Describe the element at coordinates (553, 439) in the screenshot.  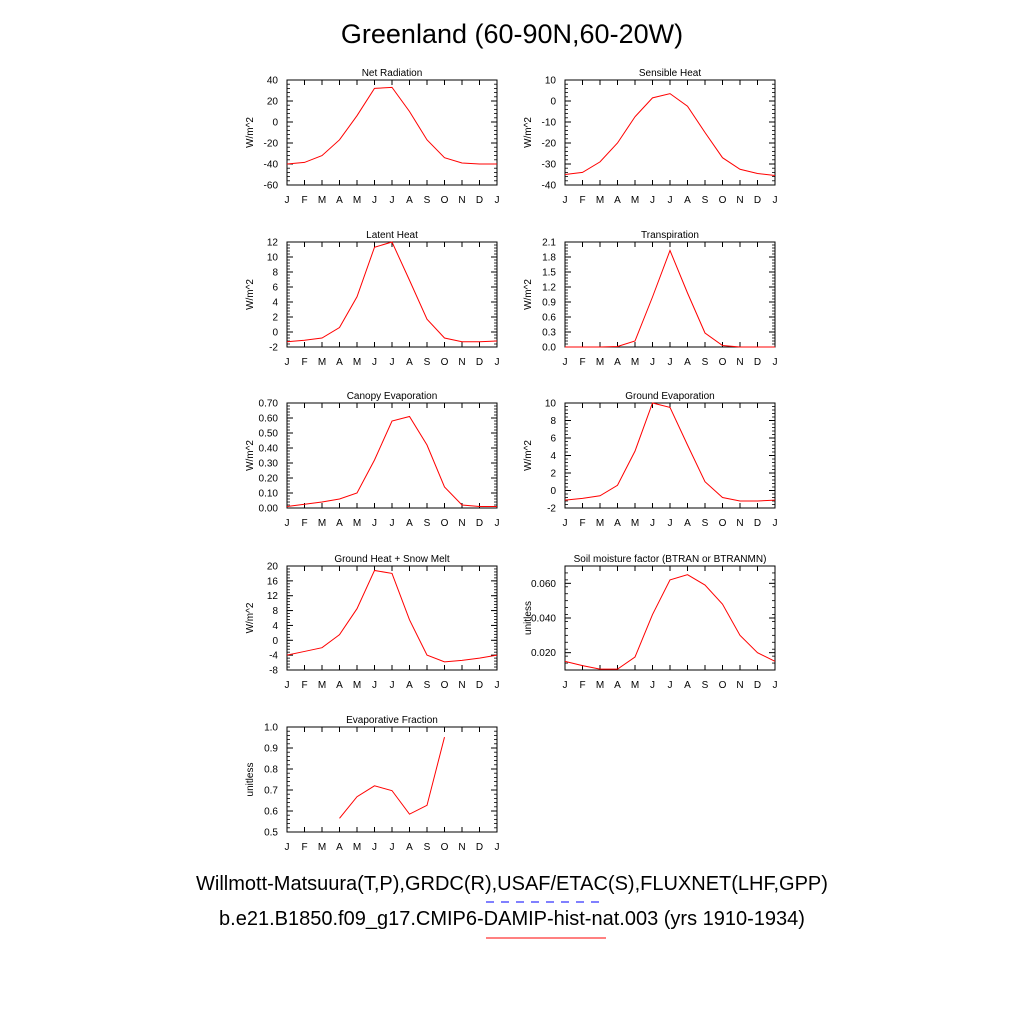
I see `y-tick-label: 6` at that location.